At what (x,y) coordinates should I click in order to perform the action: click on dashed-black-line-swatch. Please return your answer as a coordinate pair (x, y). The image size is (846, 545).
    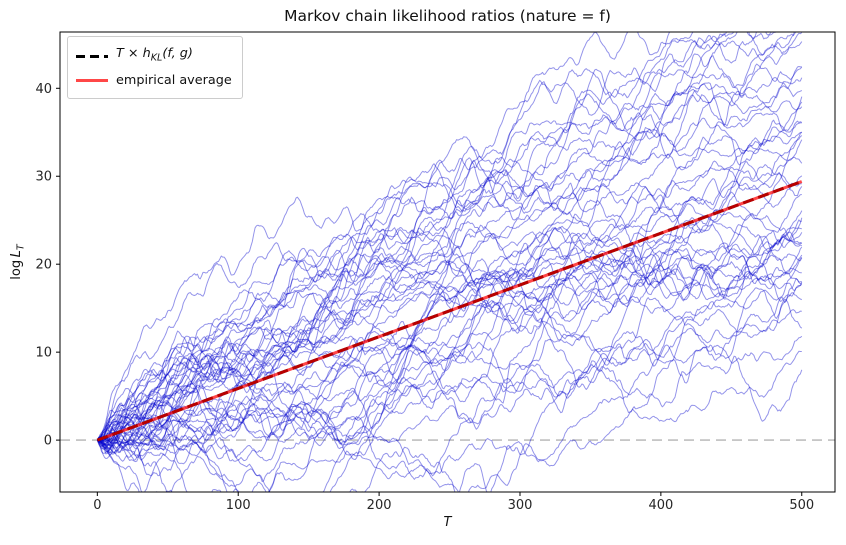
    Looking at the image, I should click on (92, 56).